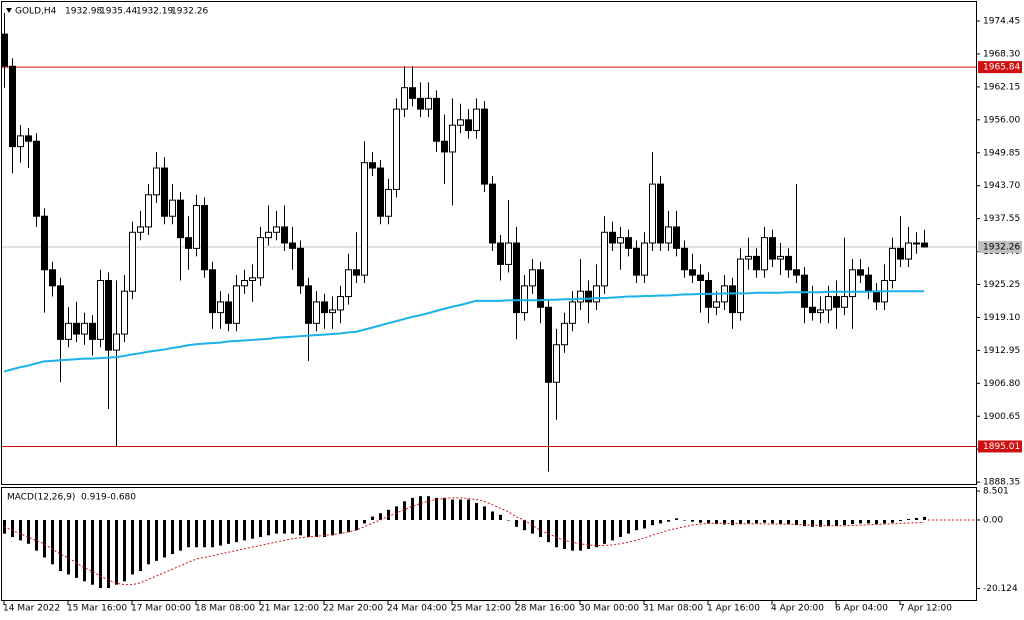 The width and height of the screenshot is (1024, 620). I want to click on x-tick-label: 7 Apr 12:00, so click(925, 609).